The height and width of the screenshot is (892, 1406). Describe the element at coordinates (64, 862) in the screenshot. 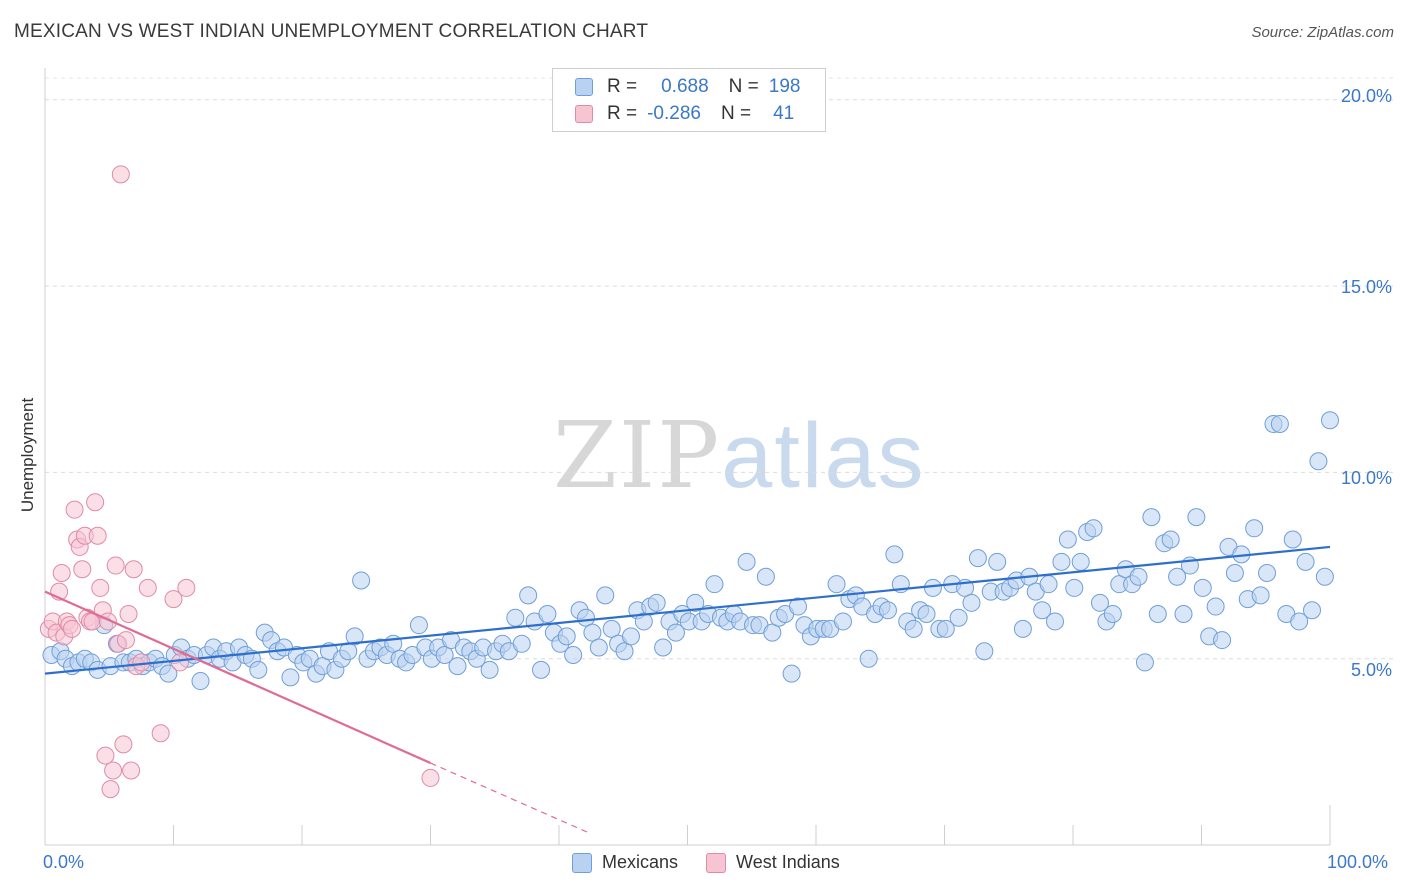

I see `x-tick-min: 0.0%` at that location.